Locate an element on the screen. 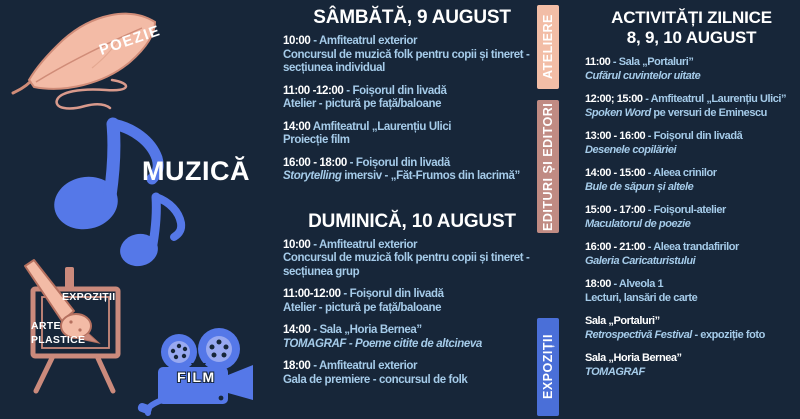  easel-expozitii-label: EXPOZIȚII is located at coordinates (89, 297).